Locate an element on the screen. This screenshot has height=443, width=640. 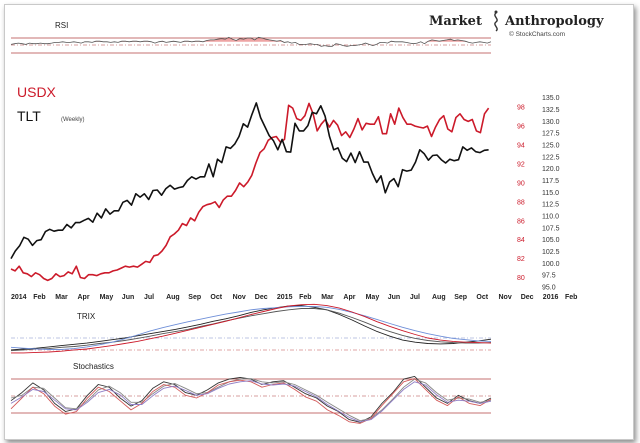
usdx-tick-label: 90 is located at coordinates (521, 183).